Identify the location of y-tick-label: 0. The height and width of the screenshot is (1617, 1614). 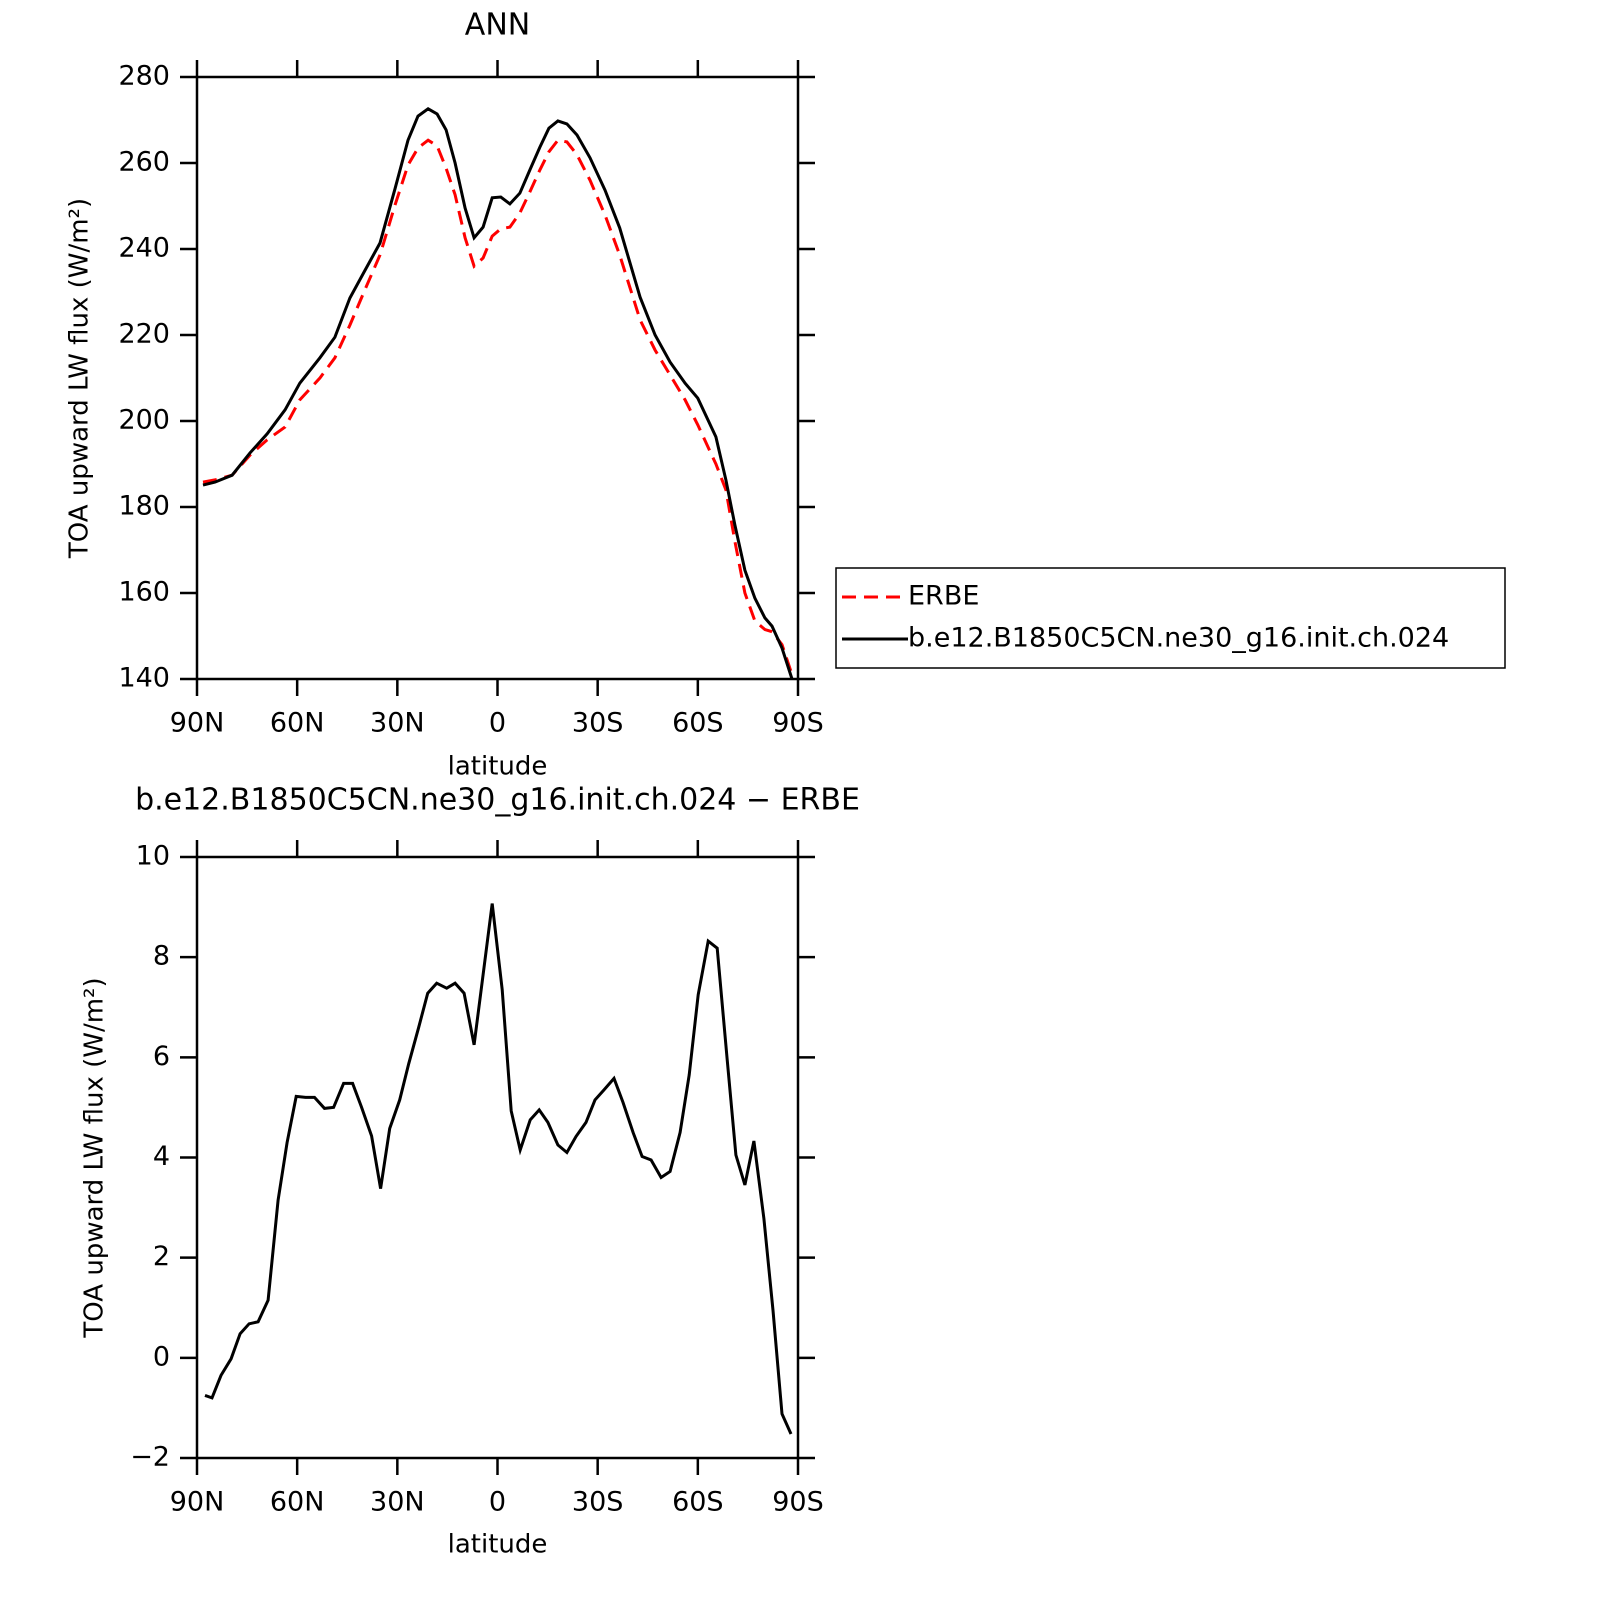
(161, 1356).